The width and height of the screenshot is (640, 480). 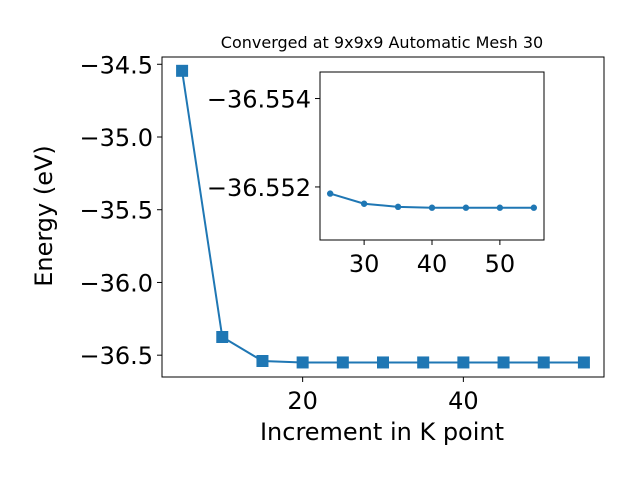 What do you see at coordinates (432, 264) in the screenshot?
I see `inset-x-tick-label: 40` at bounding box center [432, 264].